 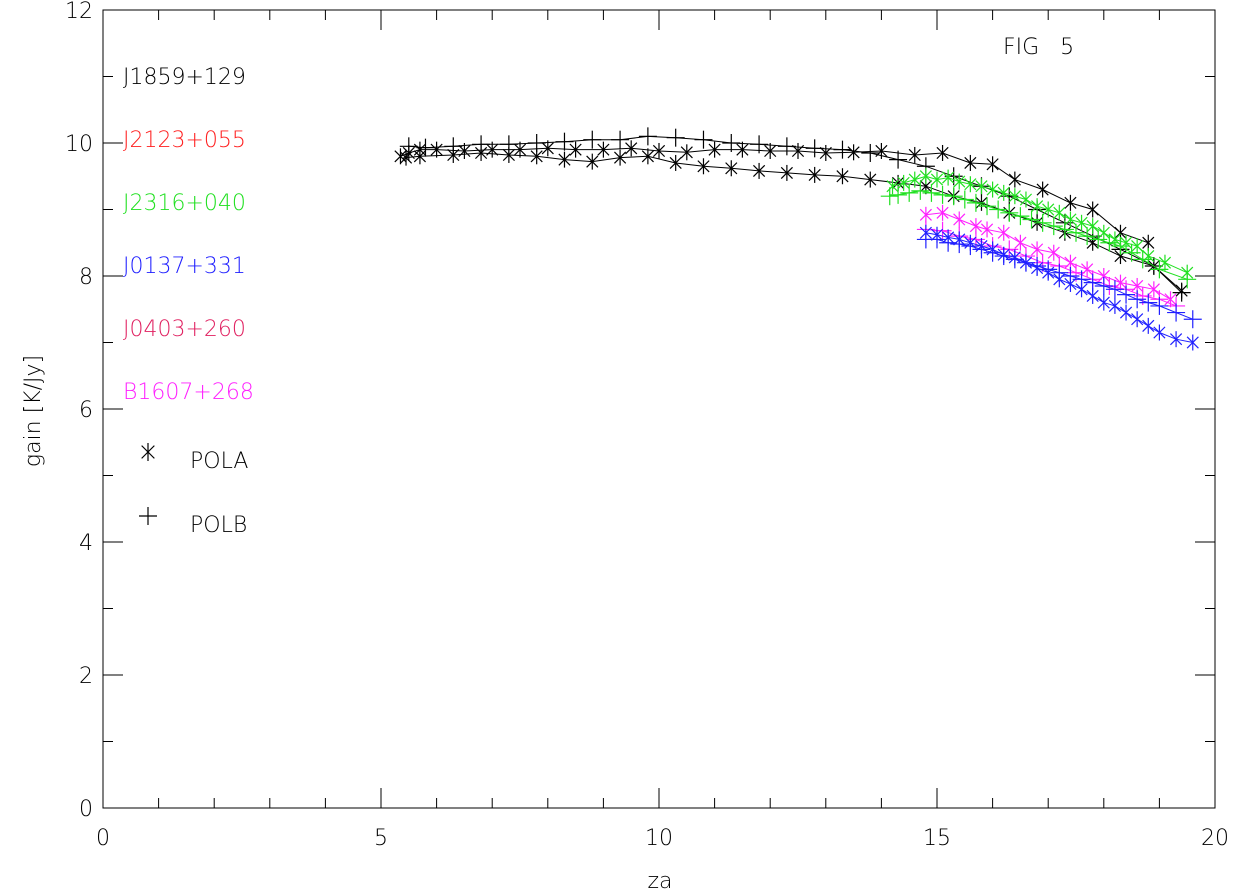 What do you see at coordinates (937, 838) in the screenshot?
I see `x-tick-label: 15` at bounding box center [937, 838].